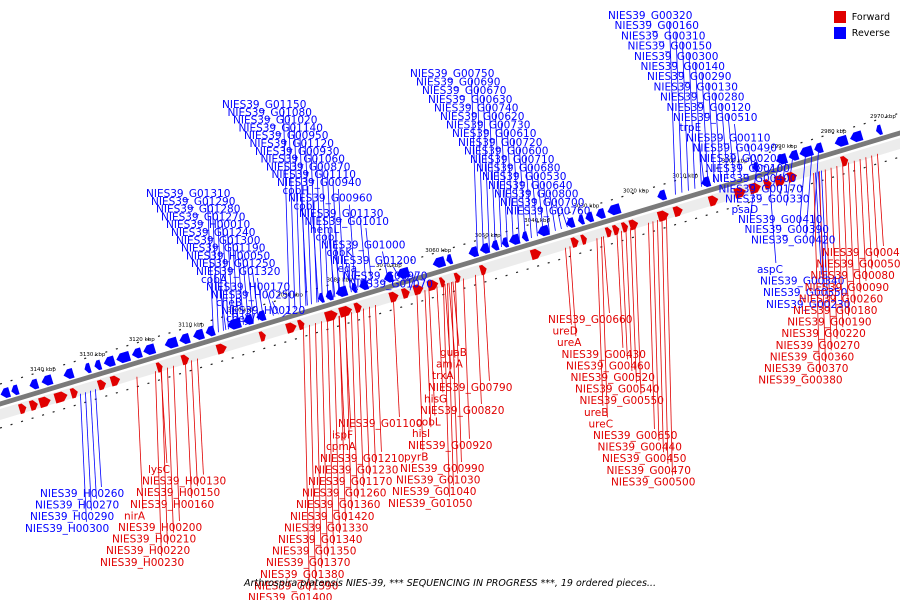 The height and width of the screenshot is (600, 900). What do you see at coordinates (653, 482) in the screenshot?
I see `forward-gene-label: NIES39_G00500` at bounding box center [653, 482].